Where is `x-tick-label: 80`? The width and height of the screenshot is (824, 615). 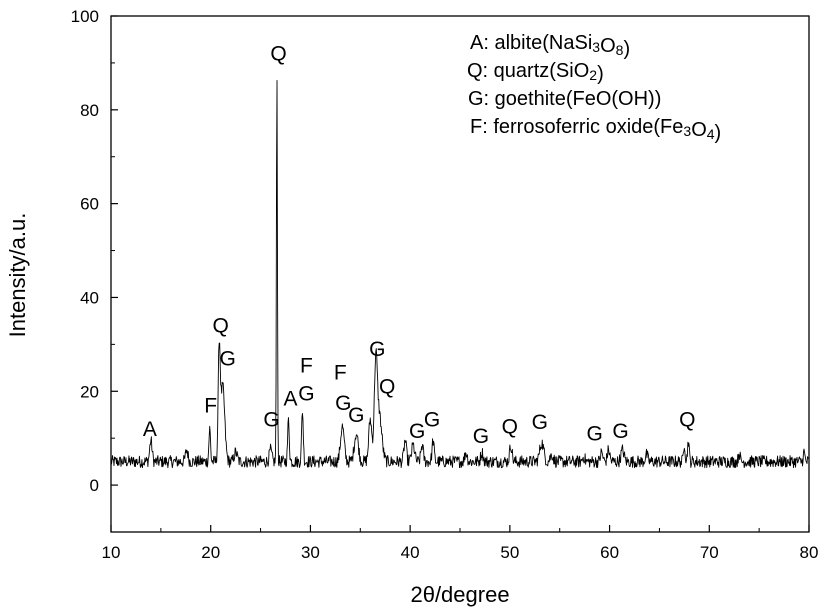 x-tick-label: 80 is located at coordinates (809, 552).